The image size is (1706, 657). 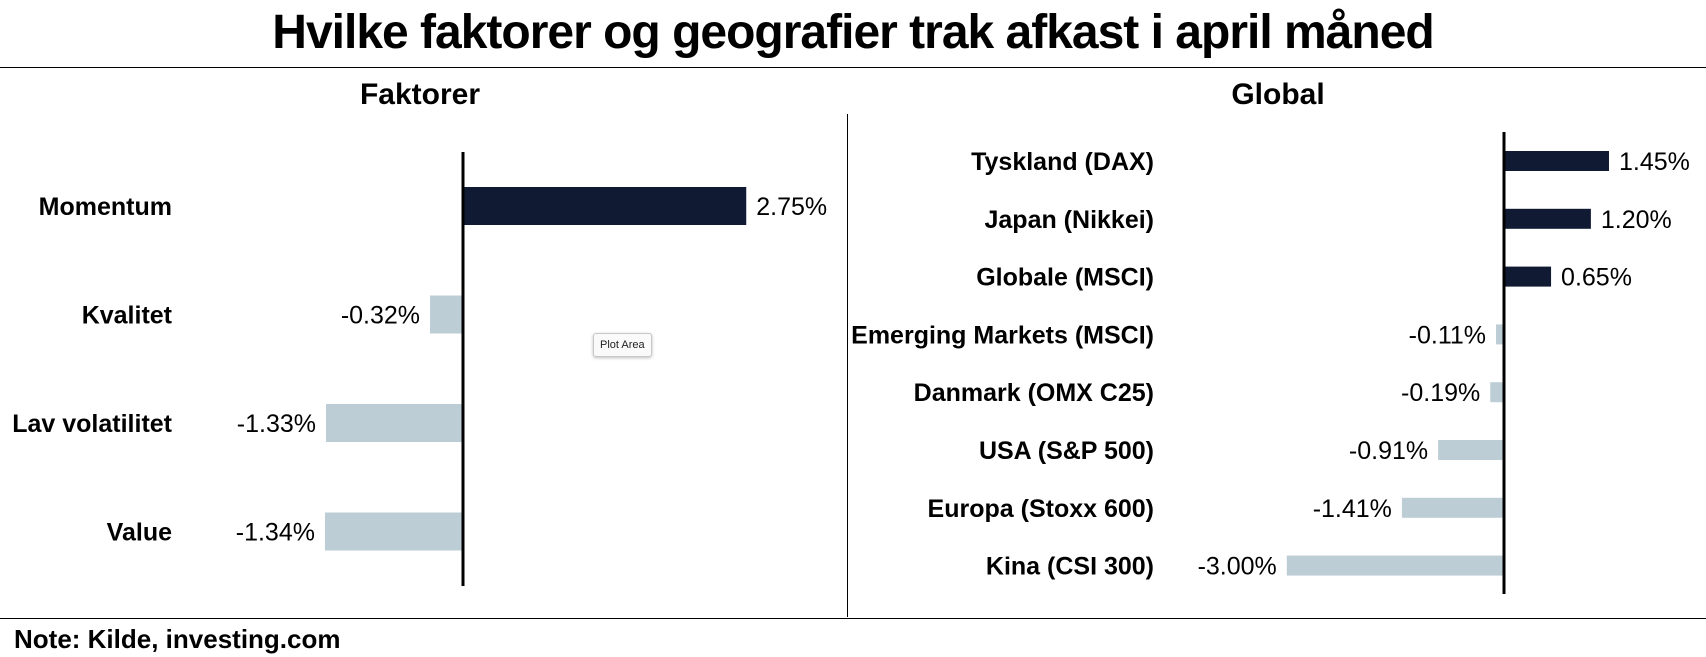 What do you see at coordinates (853, 618) in the screenshot?
I see `footer-divider` at bounding box center [853, 618].